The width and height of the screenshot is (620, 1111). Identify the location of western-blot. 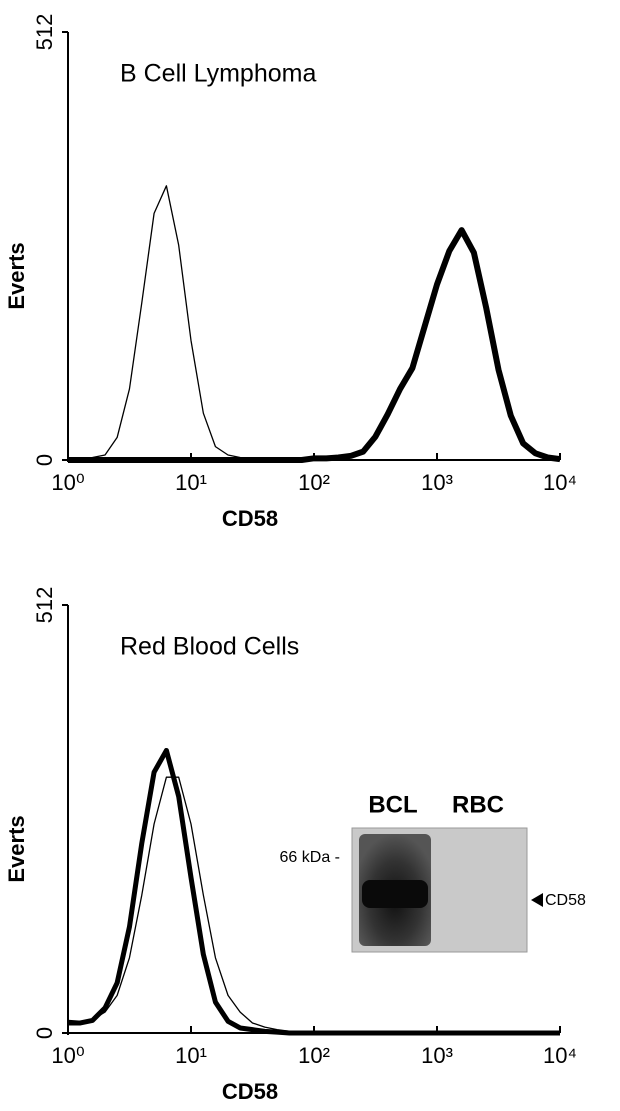
(447, 890).